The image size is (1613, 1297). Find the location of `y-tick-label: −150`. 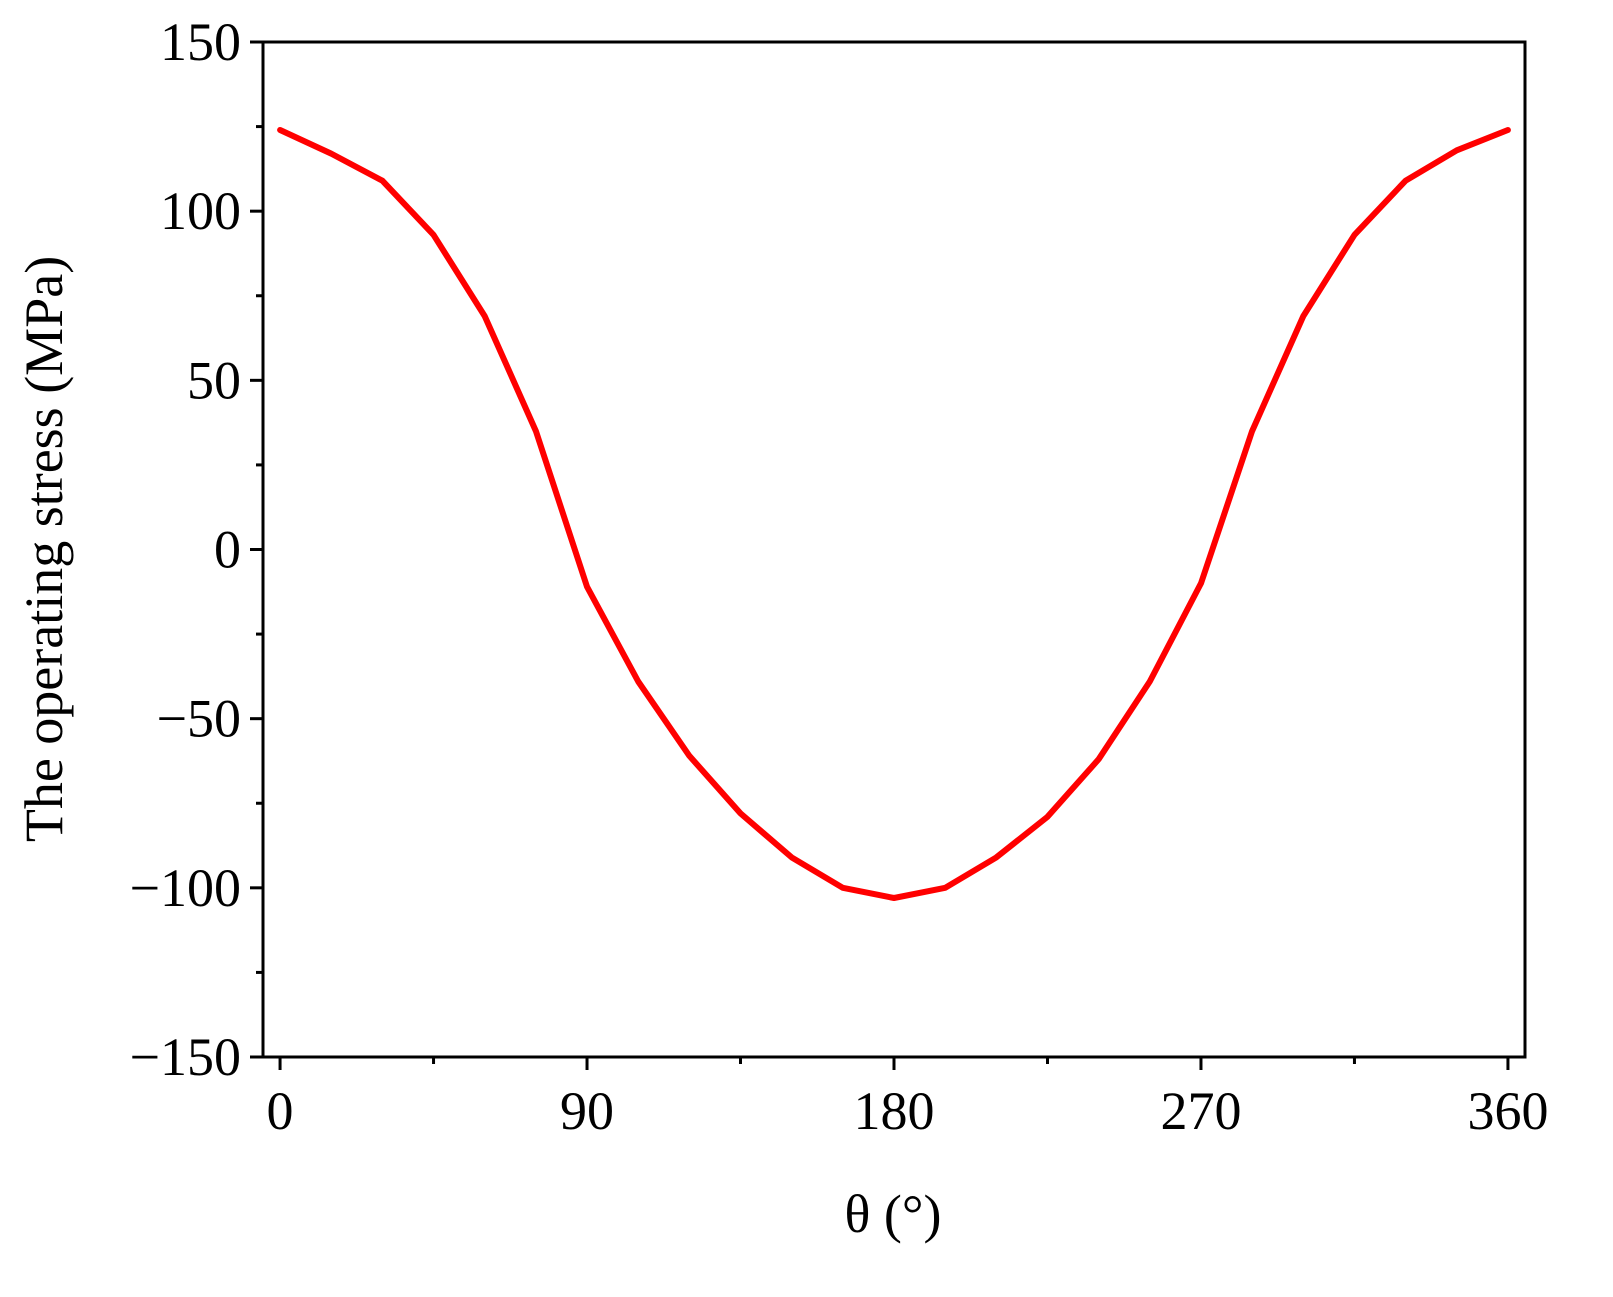

y-tick-label: −150 is located at coordinates (185, 1057).